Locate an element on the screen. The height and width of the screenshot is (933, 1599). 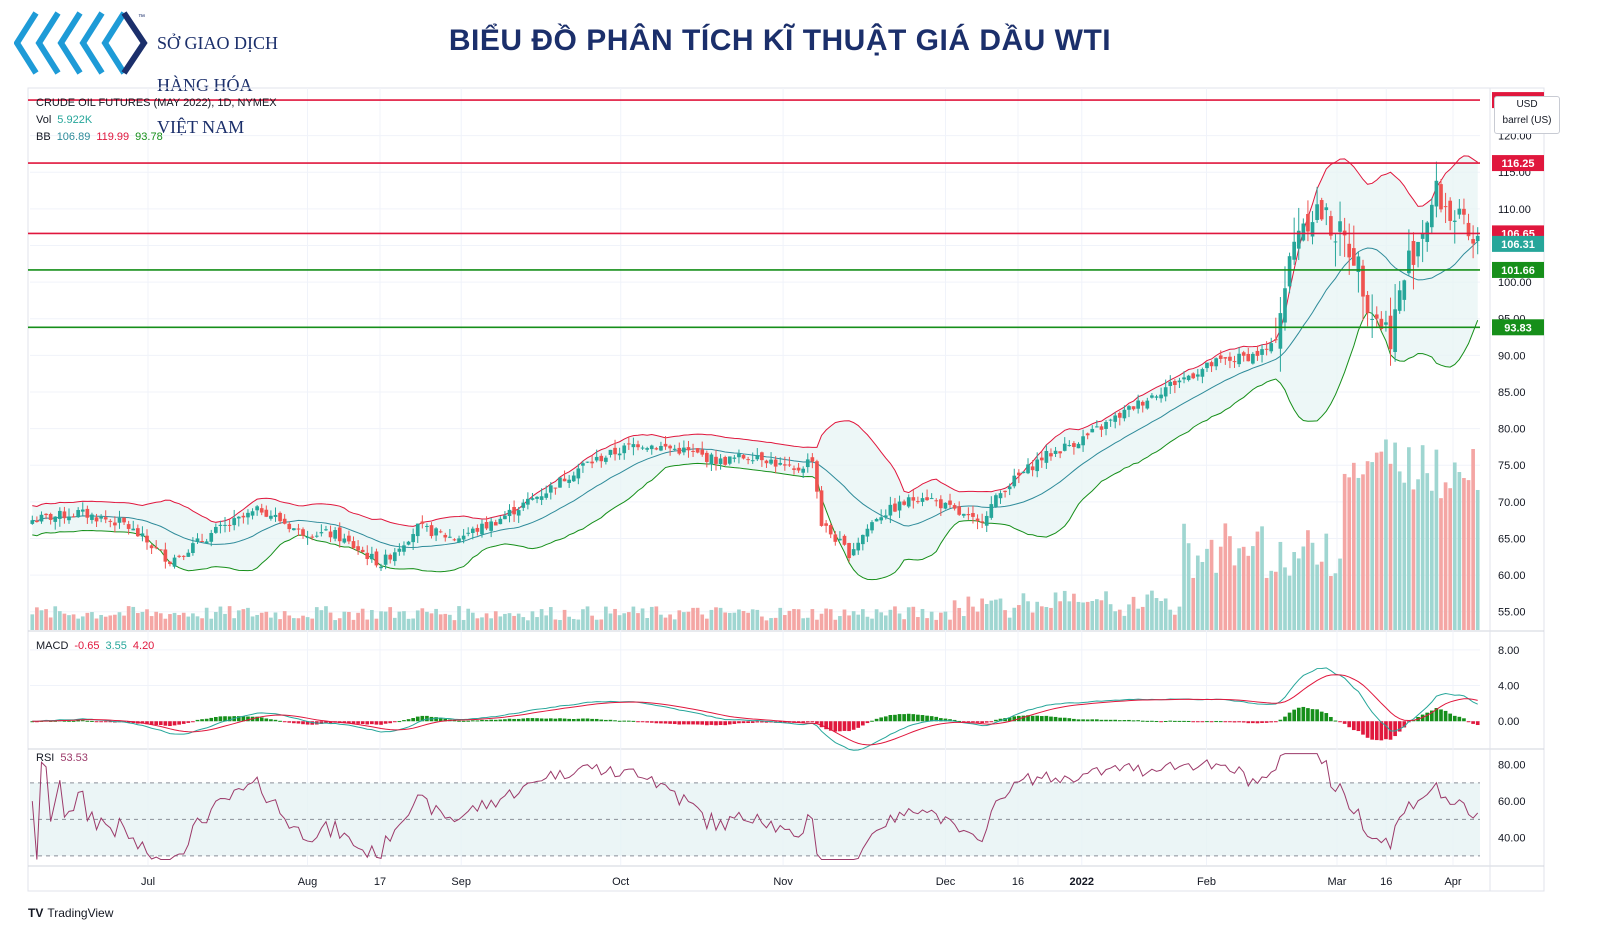
time-tick-label: Feb is located at coordinates (1206, 882).